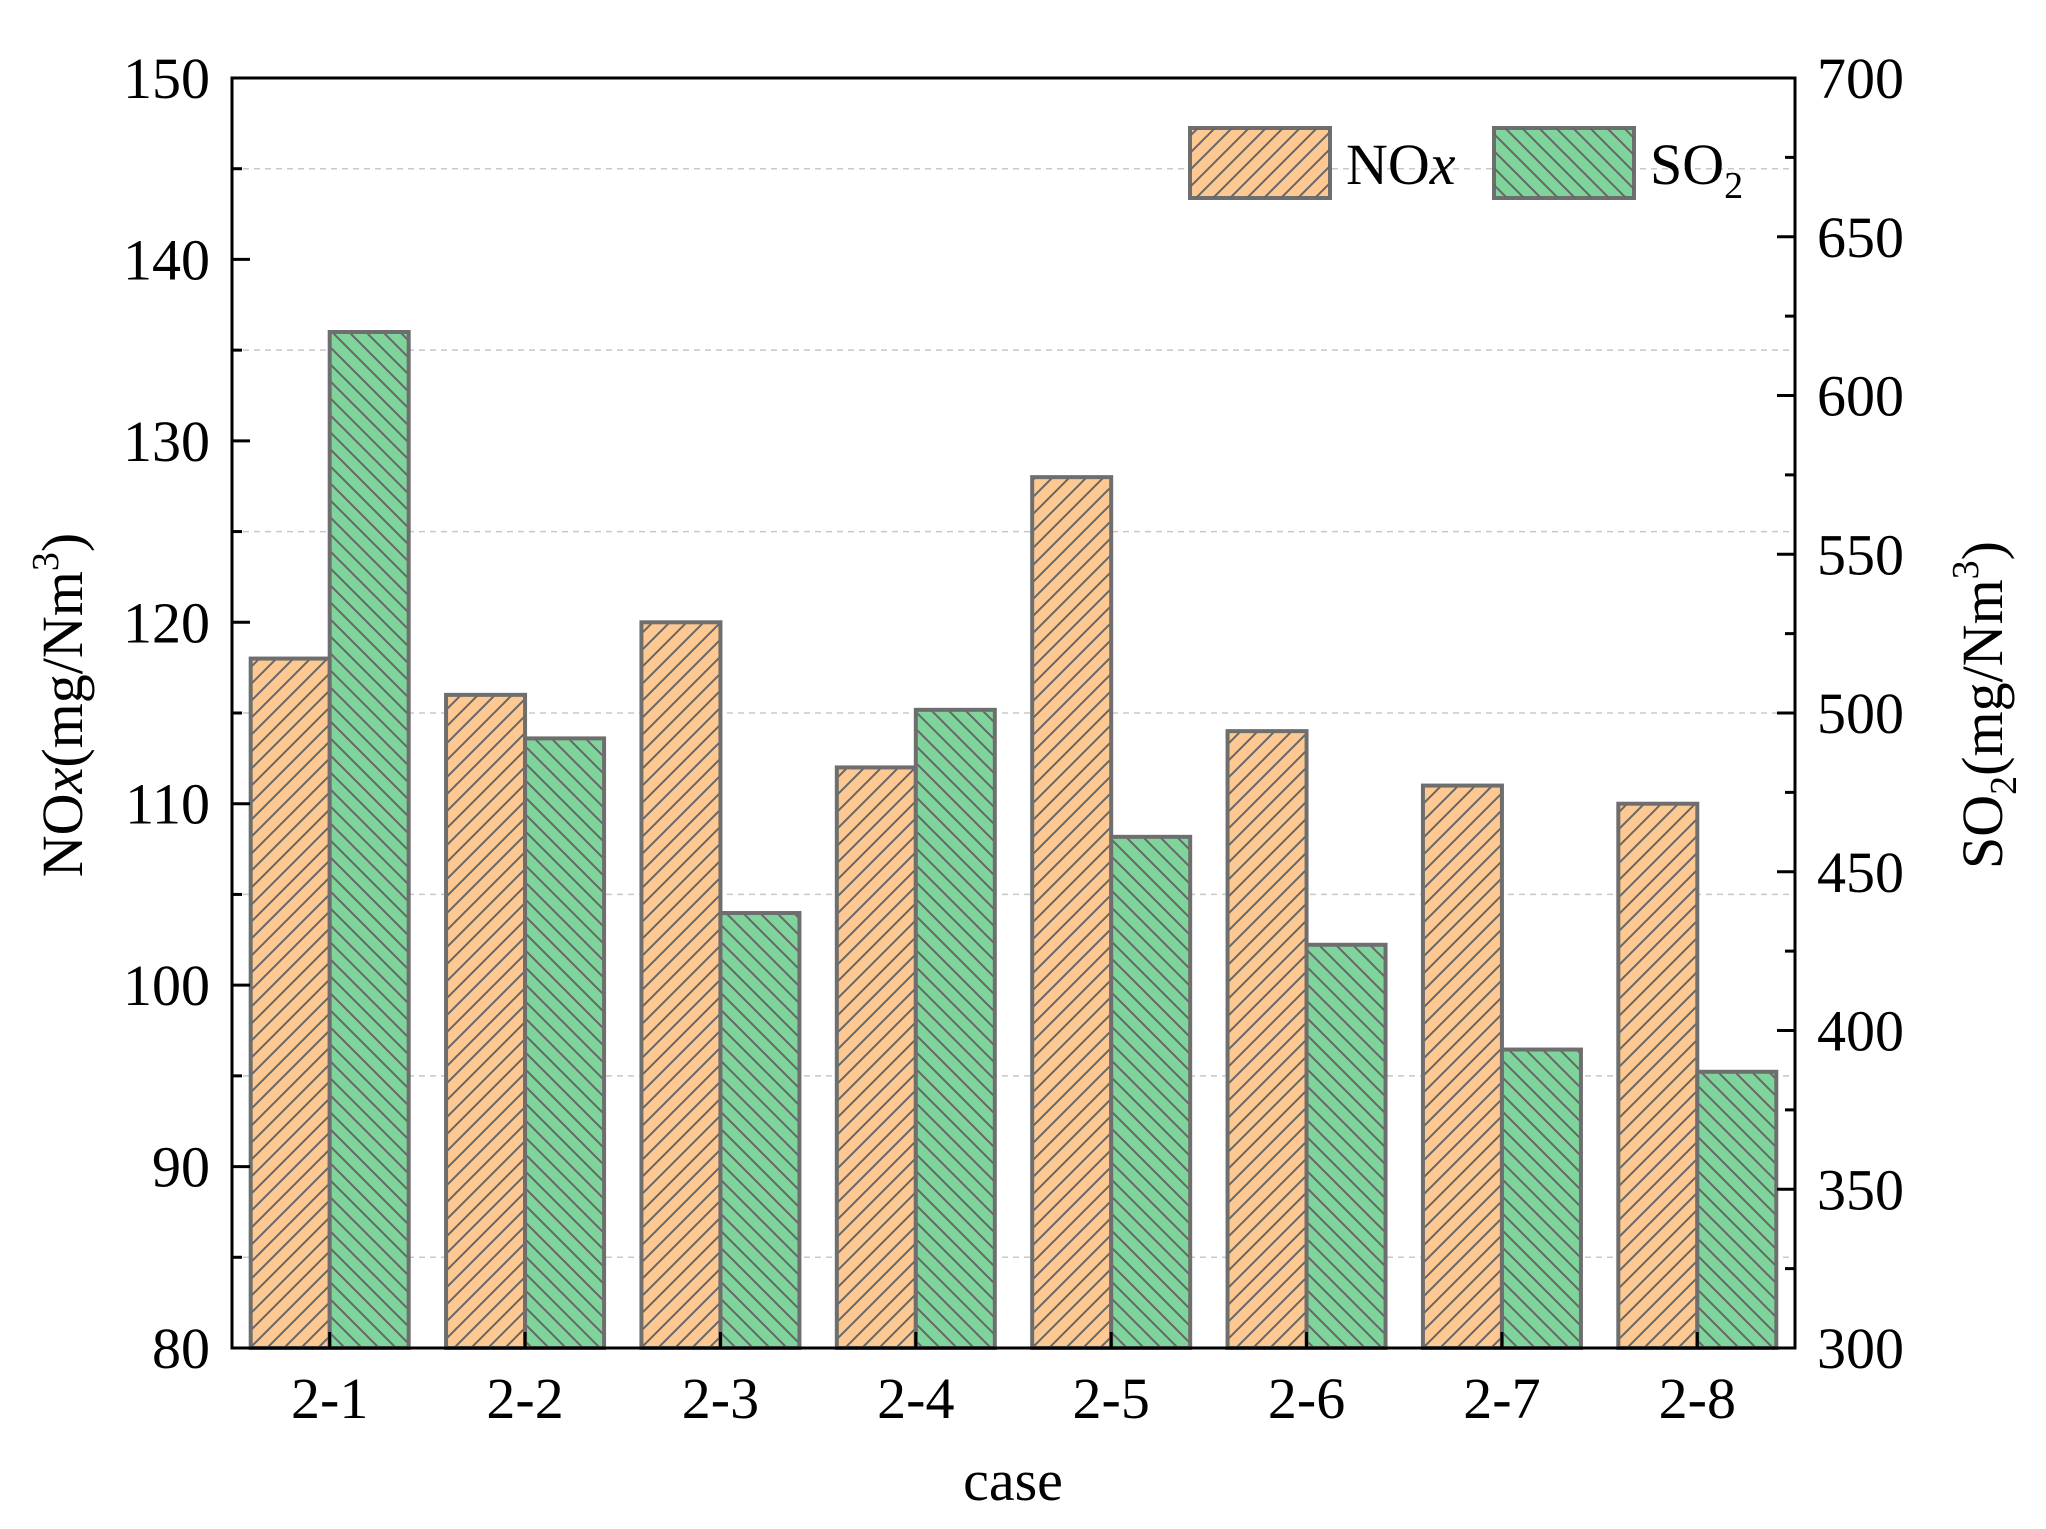 The width and height of the screenshot is (2046, 1529). Describe the element at coordinates (1564, 163) in the screenshot. I see `legend-swatch-so2-hatch` at that location.